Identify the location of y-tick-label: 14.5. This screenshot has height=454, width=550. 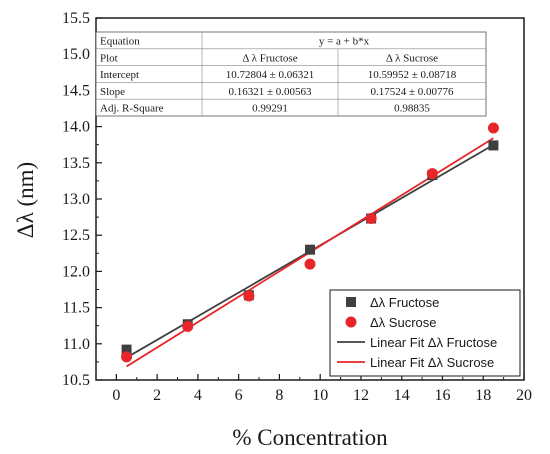
(76, 90).